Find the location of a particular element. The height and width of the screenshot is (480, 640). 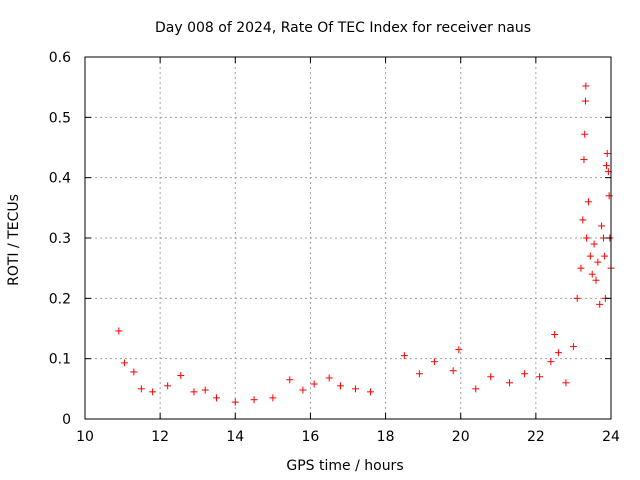

x-tick-label: 20 is located at coordinates (461, 437).